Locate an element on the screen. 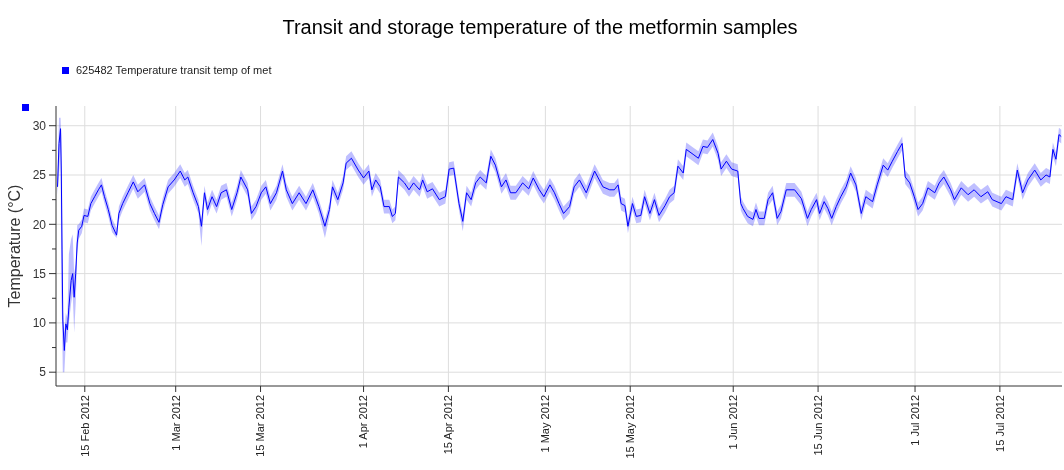 The height and width of the screenshot is (470, 1064). chart-title: Transit and storage temperature of the metformin samples is located at coordinates (540, 27).